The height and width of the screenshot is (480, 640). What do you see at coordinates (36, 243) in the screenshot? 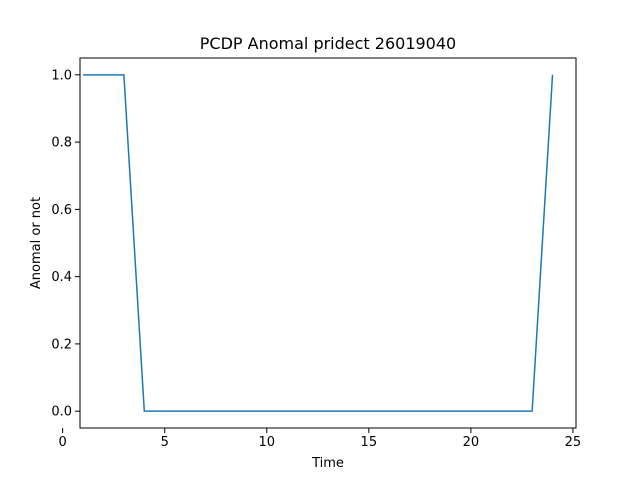
I see `y-axis-label: Anomal or not` at bounding box center [36, 243].